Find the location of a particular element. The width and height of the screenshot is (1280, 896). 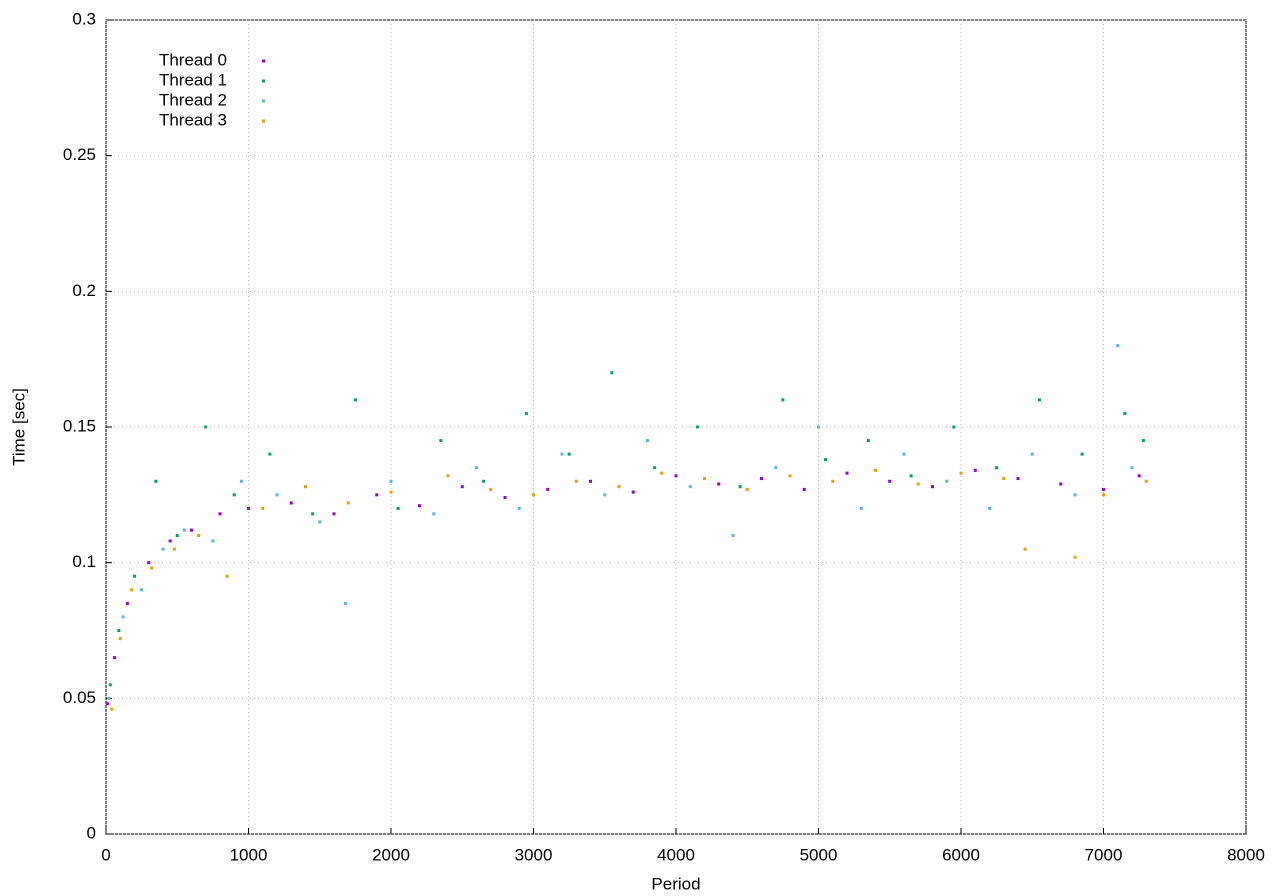

x-tick-label: 0 is located at coordinates (105, 854).